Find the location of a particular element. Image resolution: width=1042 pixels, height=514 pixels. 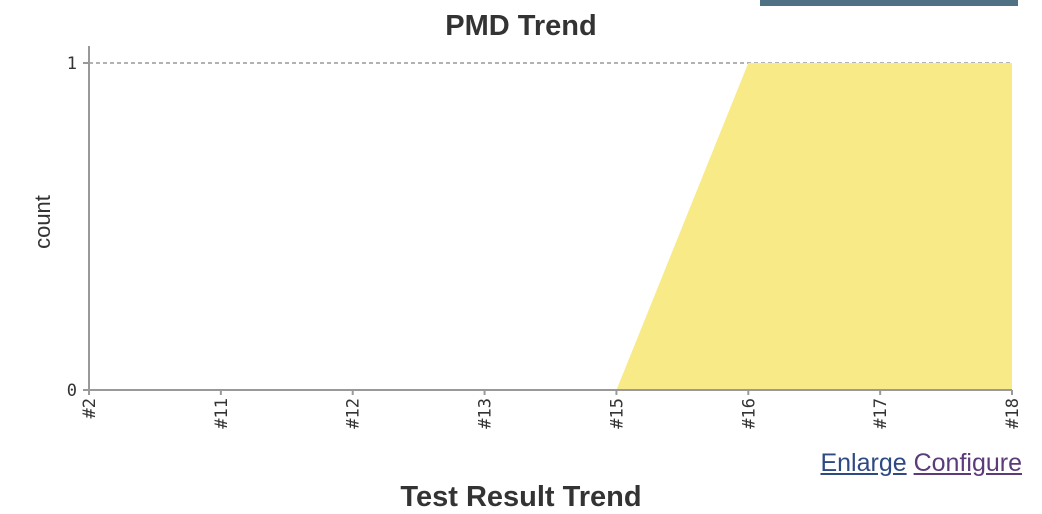

y-tick-label: 0 is located at coordinates (72, 391).